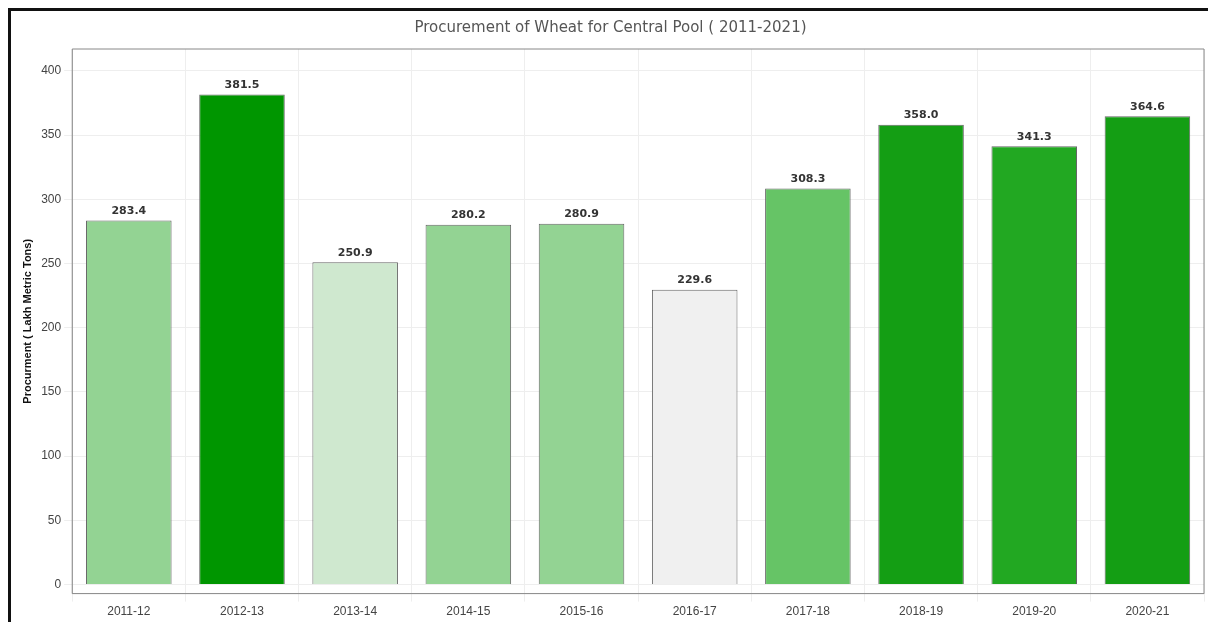 The image size is (1218, 630). Describe the element at coordinates (242, 84) in the screenshot. I see `data-label: 381.5` at that location.